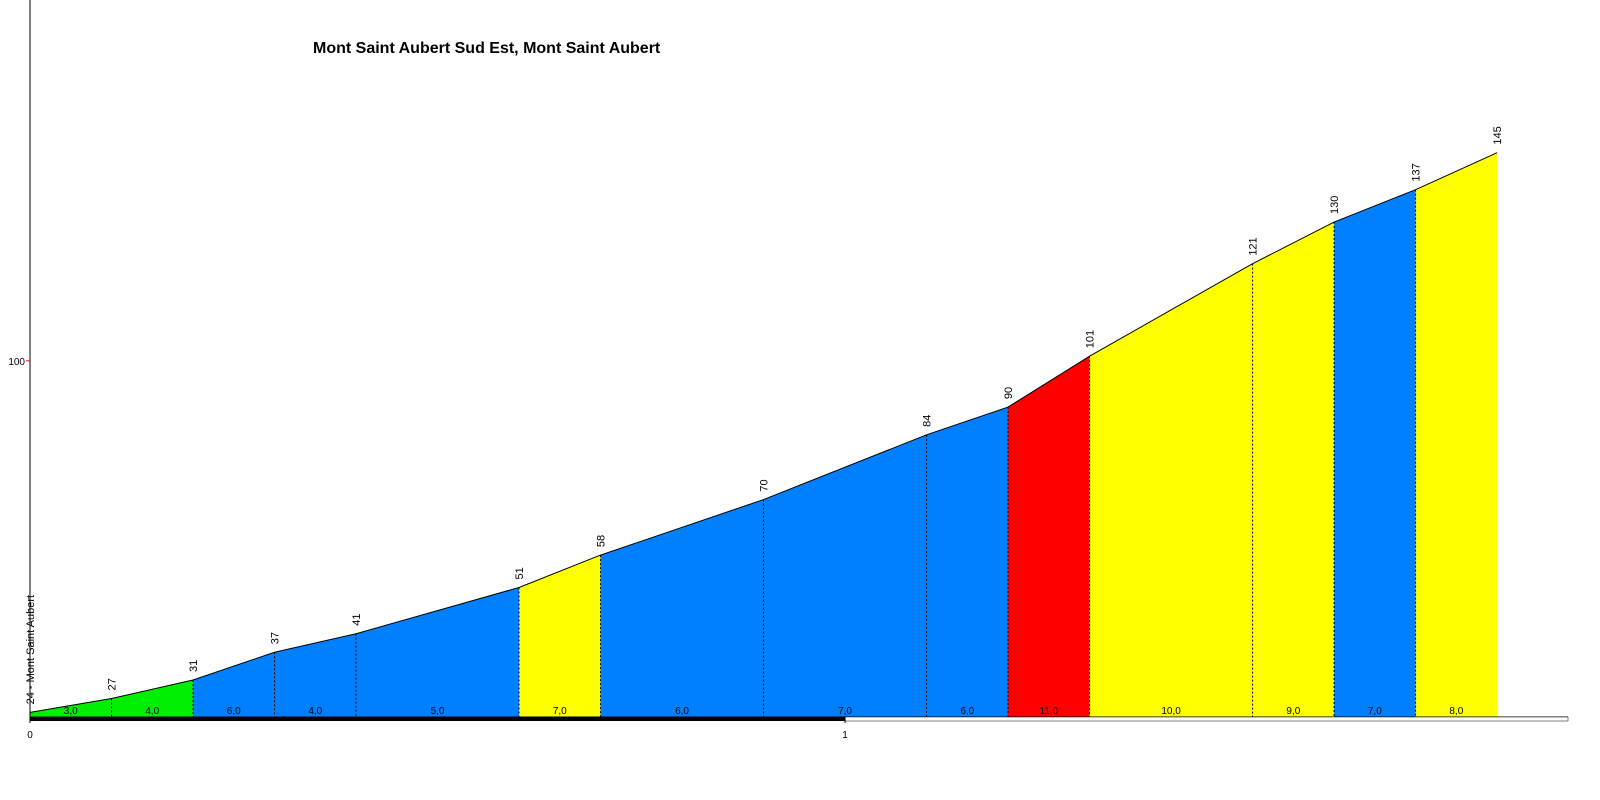  What do you see at coordinates (1293, 711) in the screenshot?
I see `gradient-label: 9,0` at bounding box center [1293, 711].